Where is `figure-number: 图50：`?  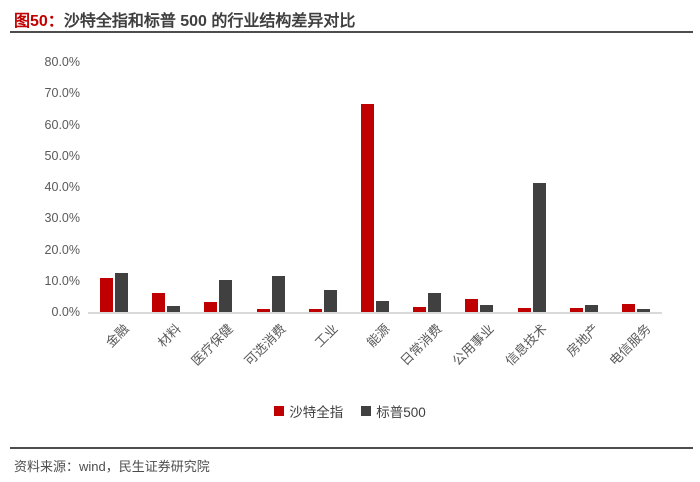
figure-number: 图50： is located at coordinates (39, 21).